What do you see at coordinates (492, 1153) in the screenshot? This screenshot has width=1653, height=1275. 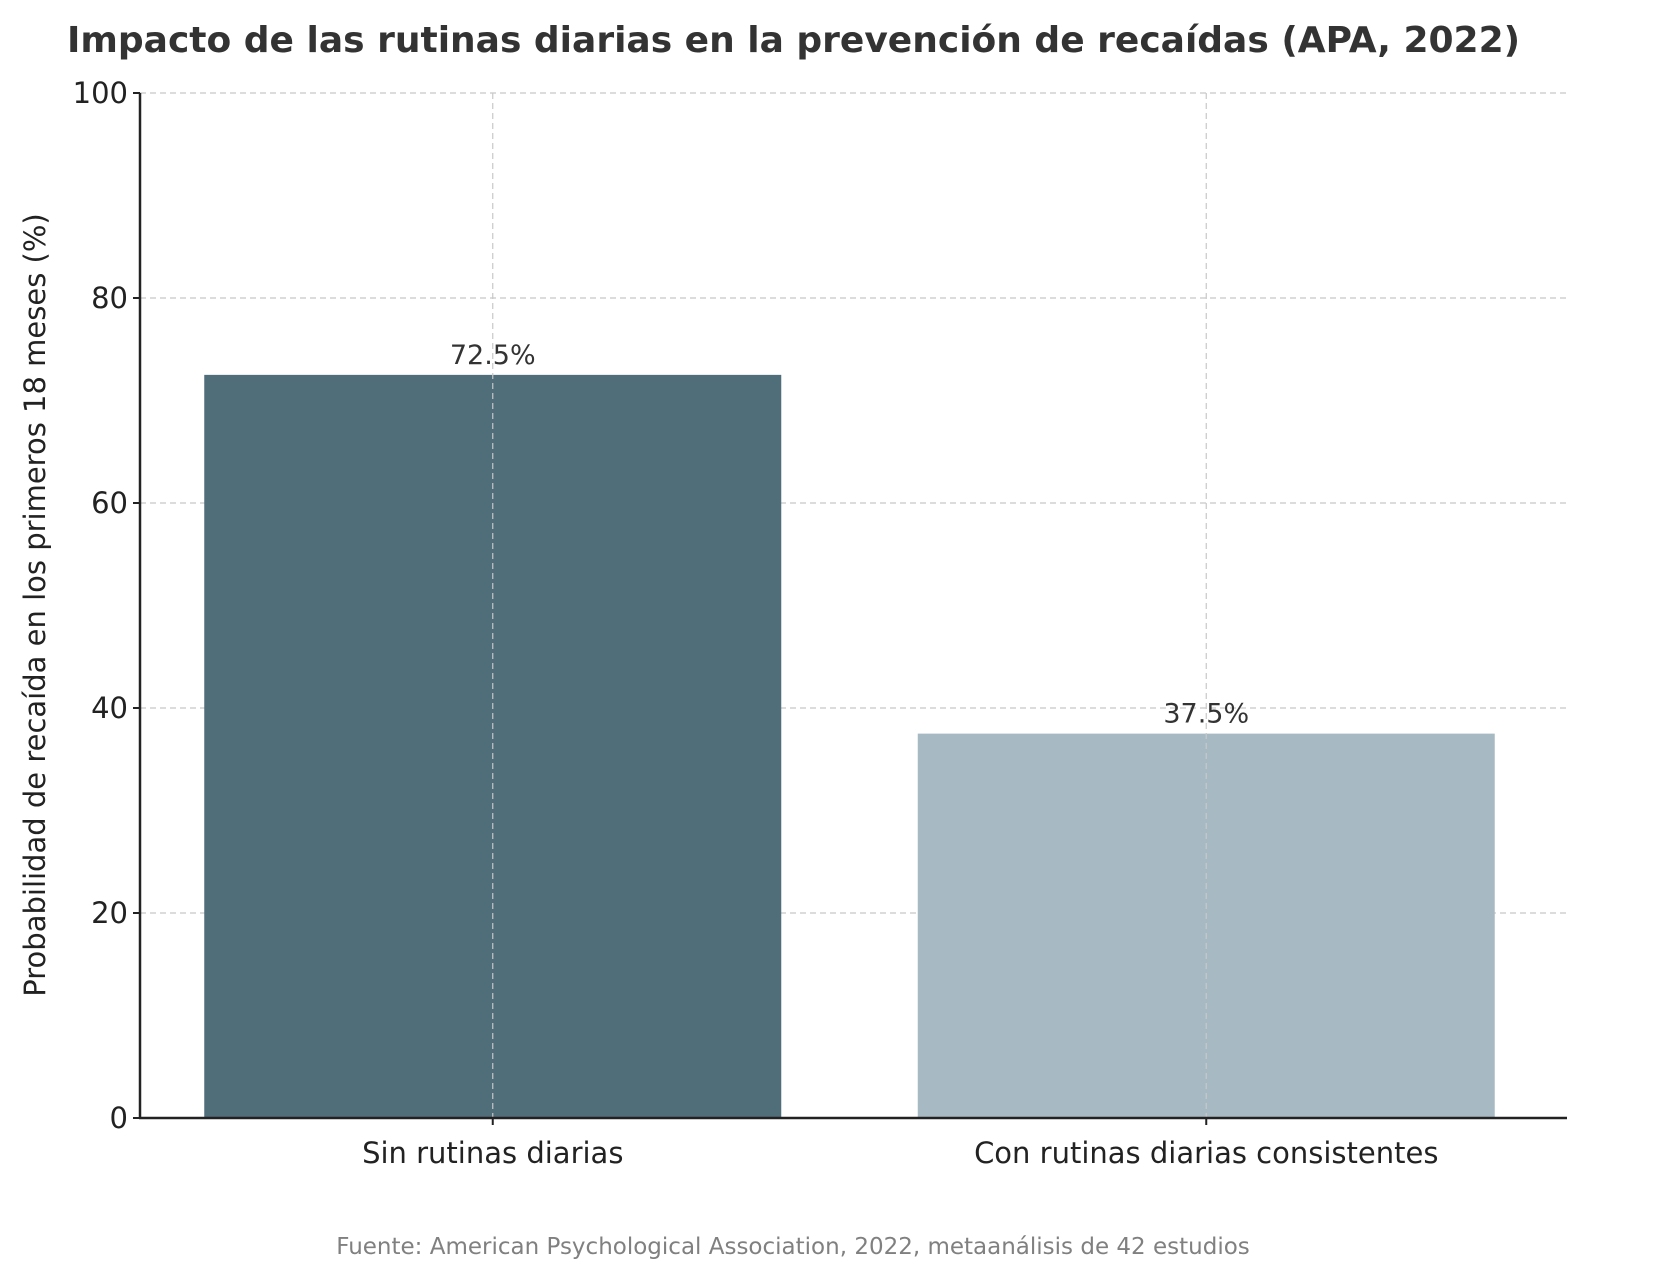 I see `x-tick-label: Sin rutinas diarias` at bounding box center [492, 1153].